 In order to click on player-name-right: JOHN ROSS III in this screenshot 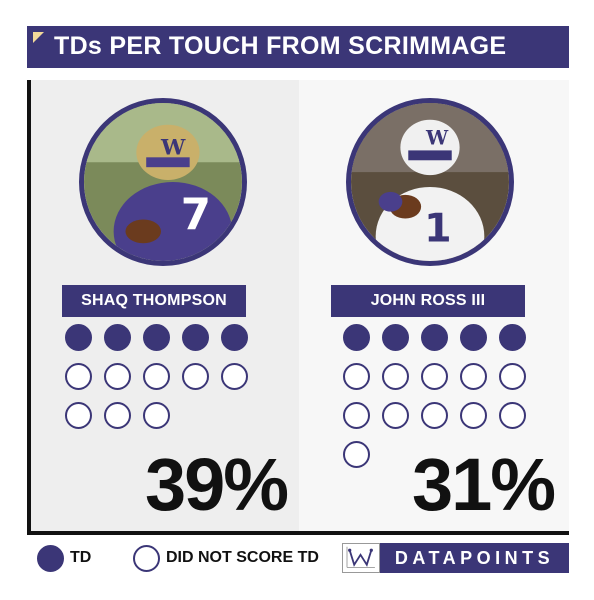, I will do `click(428, 301)`.